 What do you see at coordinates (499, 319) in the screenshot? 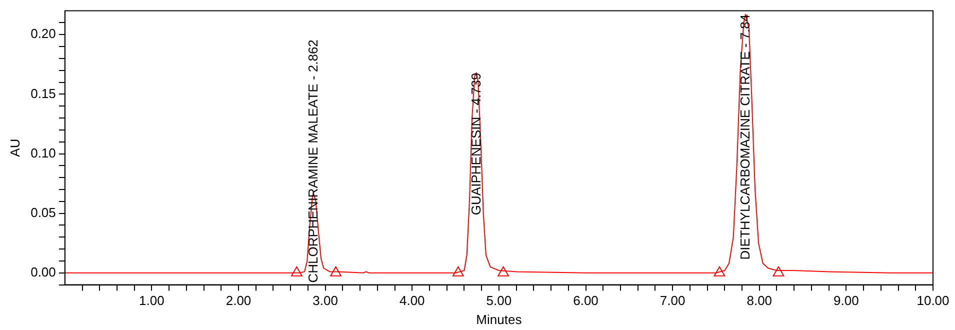
I see `x-axis-title: Minutes` at bounding box center [499, 319].